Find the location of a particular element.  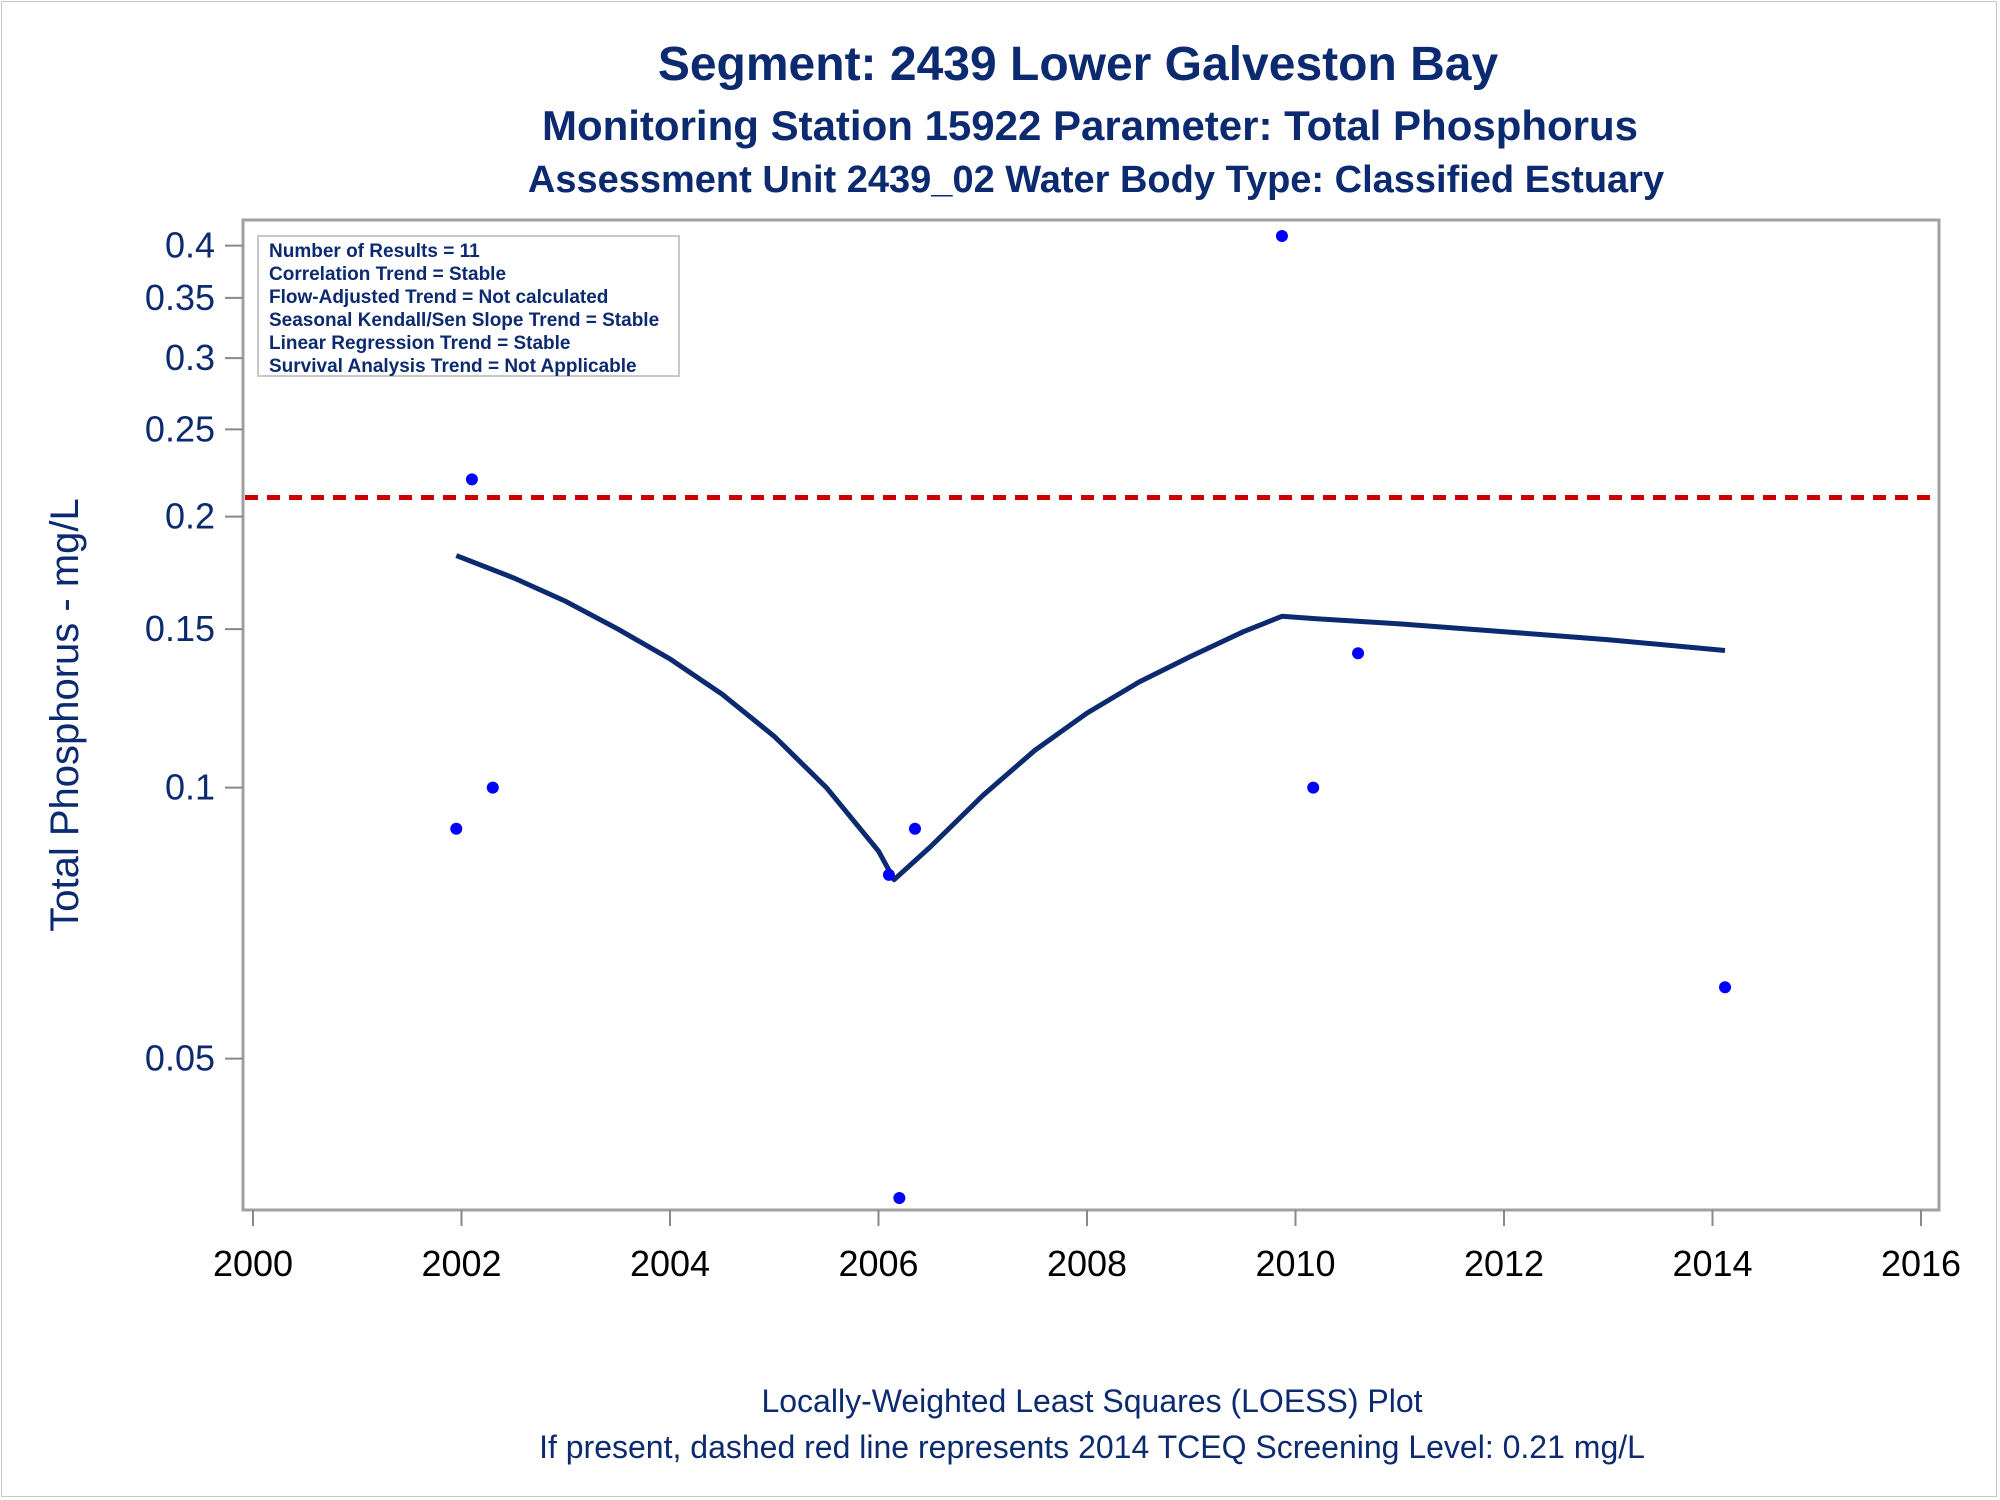

y-axis: 0.4 0.35 0.3 0.25 0.2 0.15 0.1 0.05 is located at coordinates (194, 652).